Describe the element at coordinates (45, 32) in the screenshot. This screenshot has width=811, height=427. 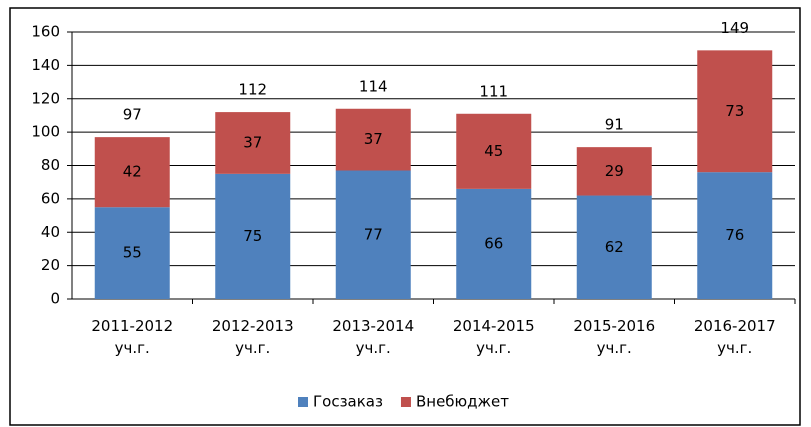
I see `y-tick-label: 160` at that location.